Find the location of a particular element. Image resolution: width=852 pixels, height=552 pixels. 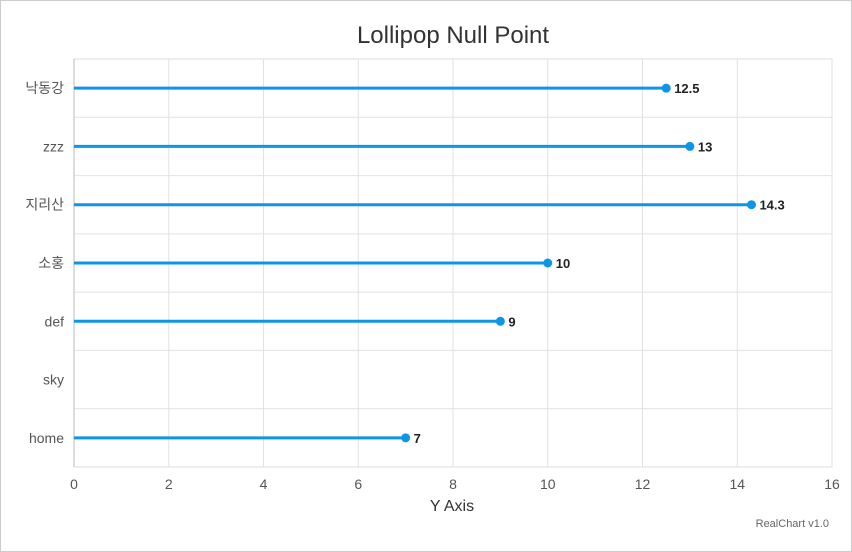

x-tick-label-8: 16 is located at coordinates (832, 484).